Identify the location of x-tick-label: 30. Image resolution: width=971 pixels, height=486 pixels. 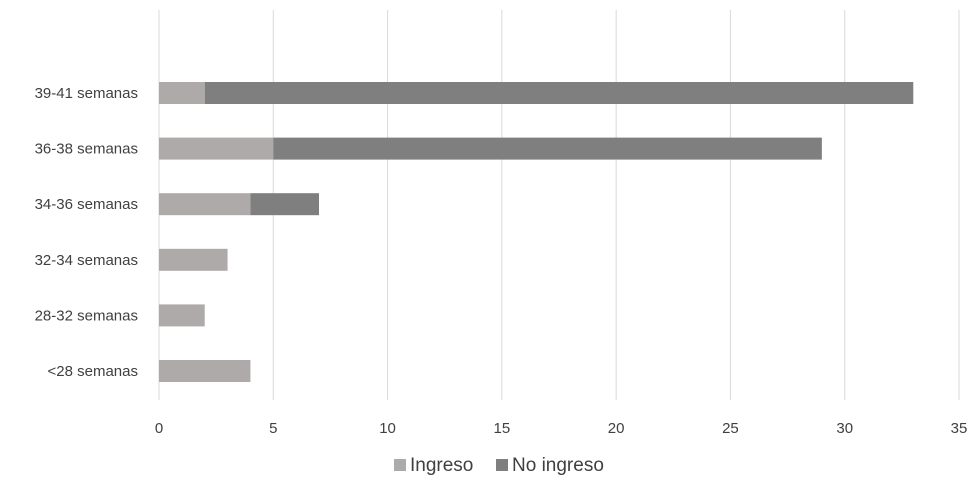
(844, 428).